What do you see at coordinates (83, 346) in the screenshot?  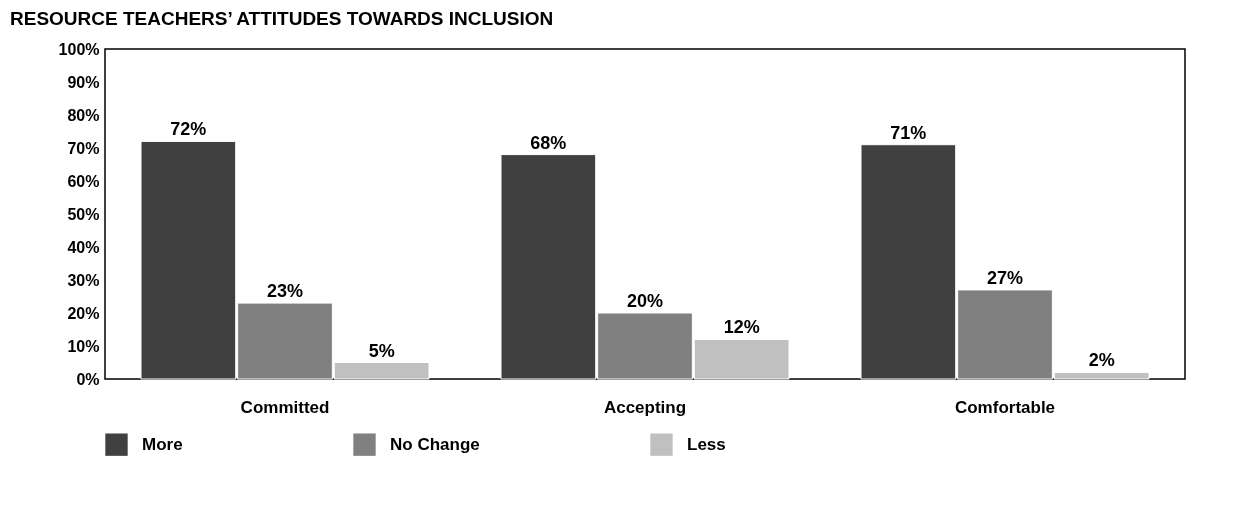 I see `y-tick-label: 10%` at bounding box center [83, 346].